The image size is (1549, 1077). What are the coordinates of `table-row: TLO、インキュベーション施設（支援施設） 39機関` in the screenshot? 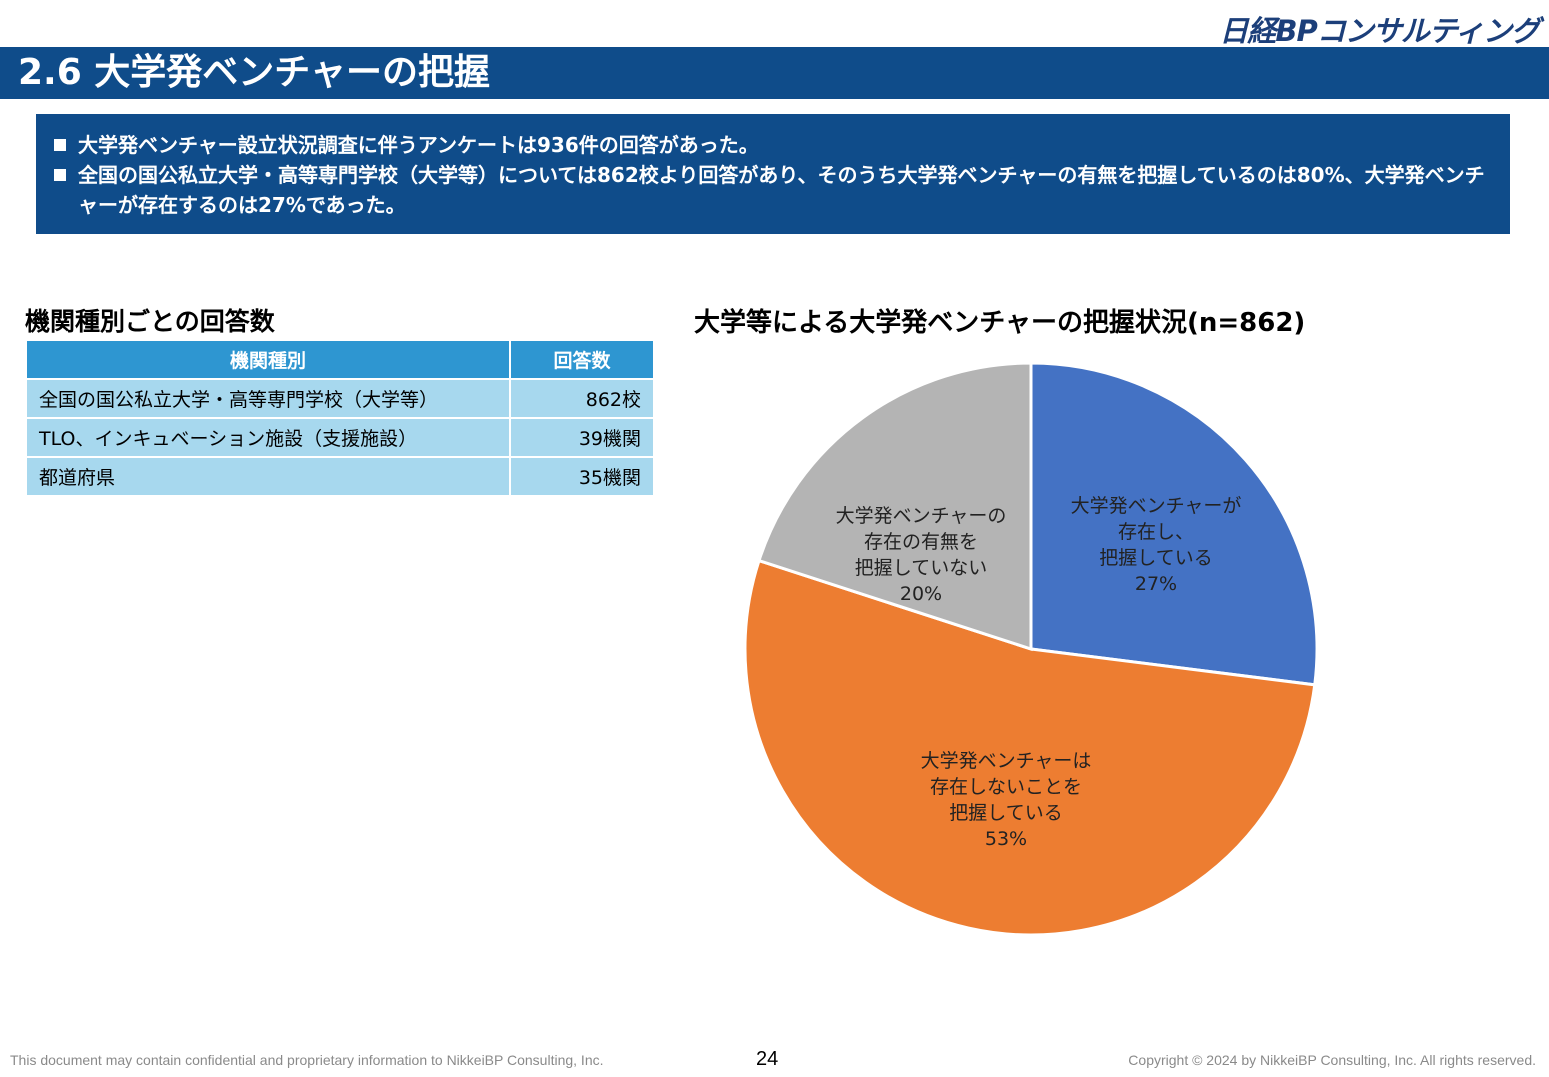 It's located at (340, 437).